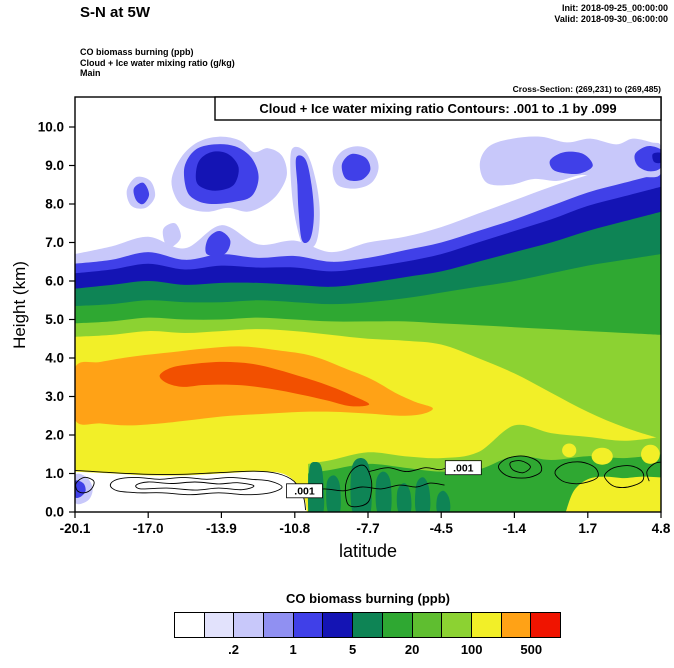  What do you see at coordinates (54, 473) in the screenshot?
I see `y-tick-label: 1.0` at bounding box center [54, 473].